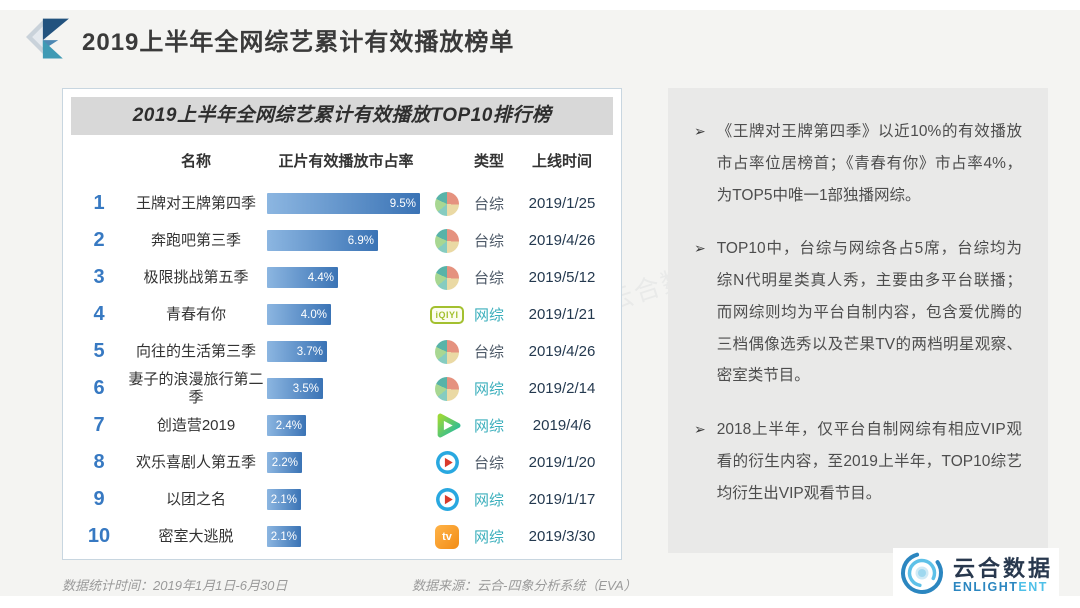  What do you see at coordinates (346, 388) in the screenshot?
I see `share-bar-cell: 3.5%` at bounding box center [346, 388].